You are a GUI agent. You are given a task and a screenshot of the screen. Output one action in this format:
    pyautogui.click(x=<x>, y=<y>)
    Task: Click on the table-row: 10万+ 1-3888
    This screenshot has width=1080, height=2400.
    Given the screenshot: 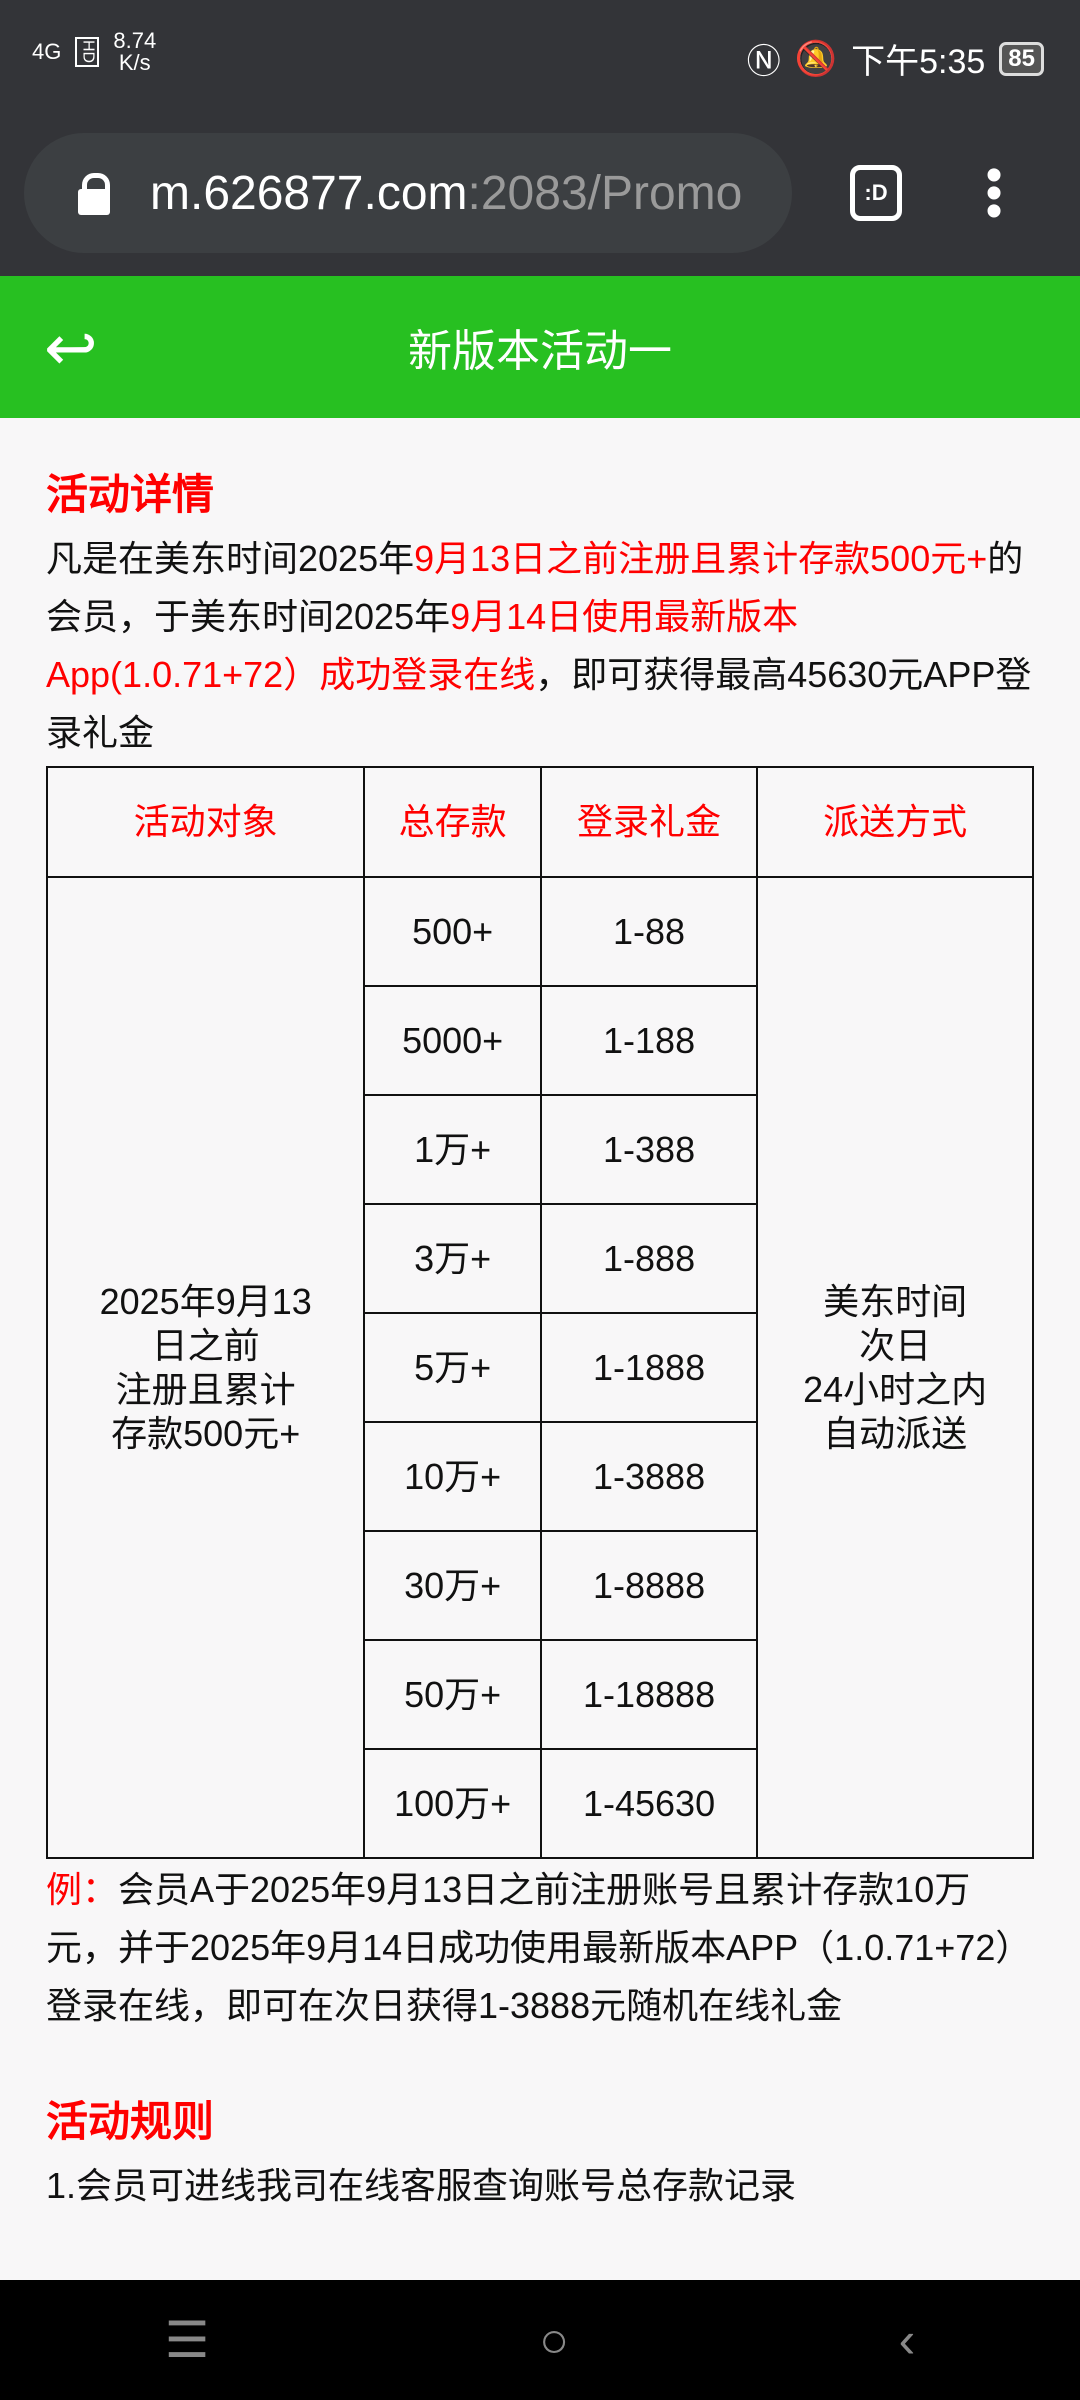 What is the action you would take?
    pyautogui.click(x=540, y=1476)
    